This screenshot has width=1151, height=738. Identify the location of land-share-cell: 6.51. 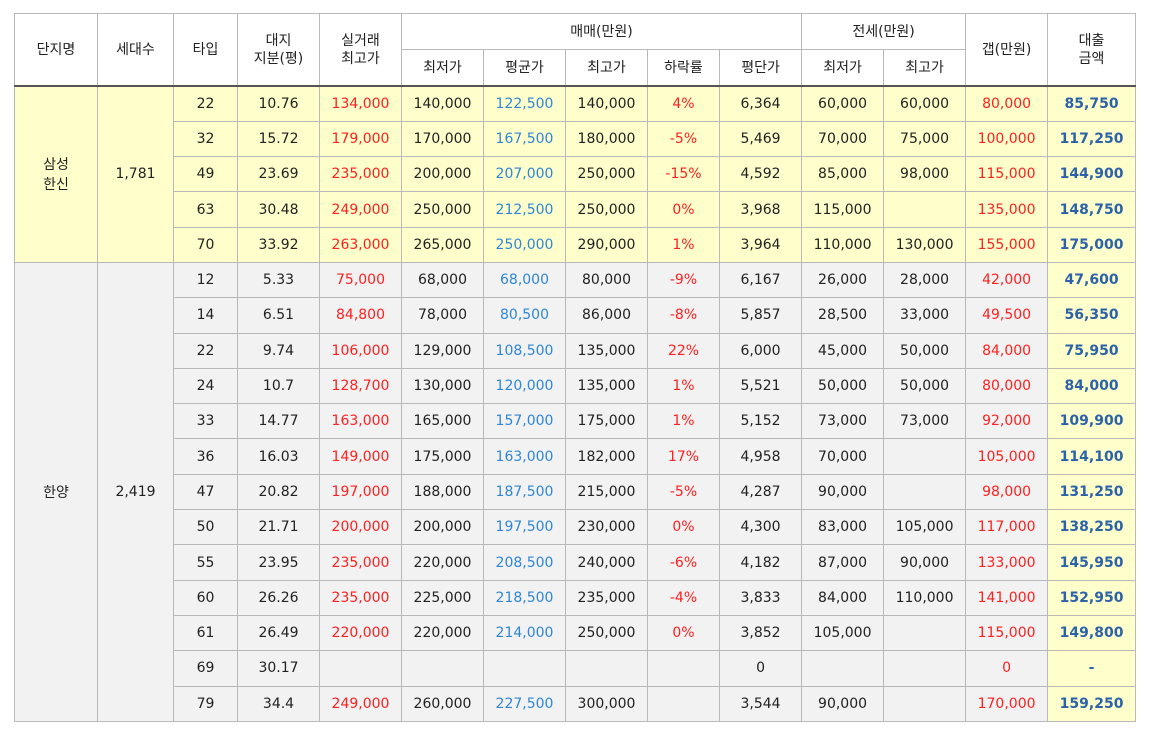
(278, 315).